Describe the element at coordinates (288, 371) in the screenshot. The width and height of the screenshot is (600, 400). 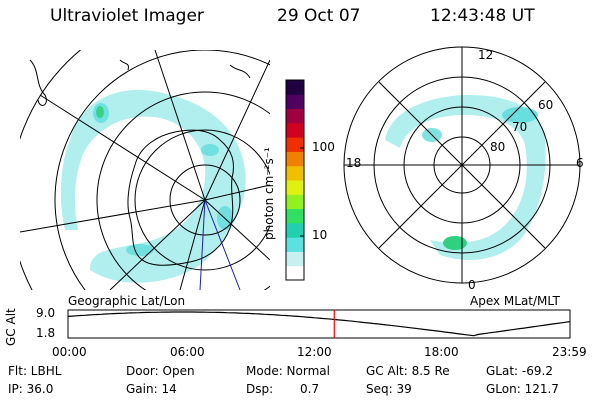
I see `mode-info: Mode: Normal` at that location.